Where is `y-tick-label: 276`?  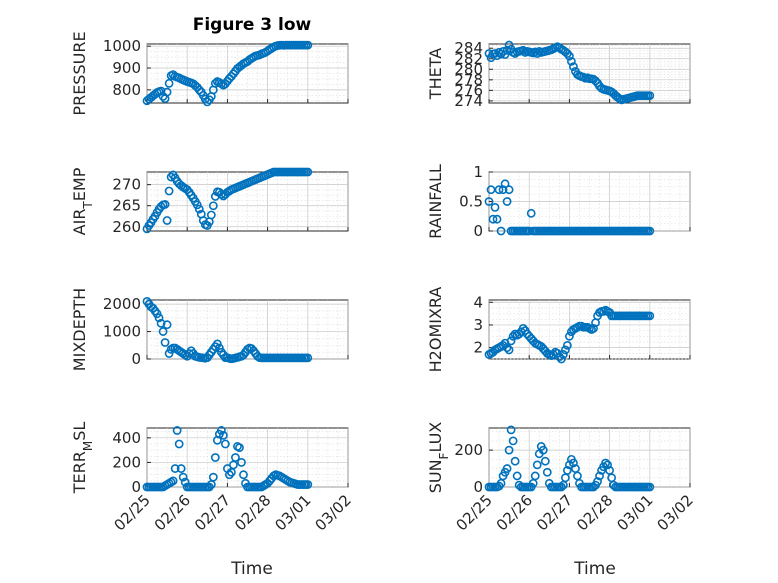 y-tick-label: 276 is located at coordinates (468, 90).